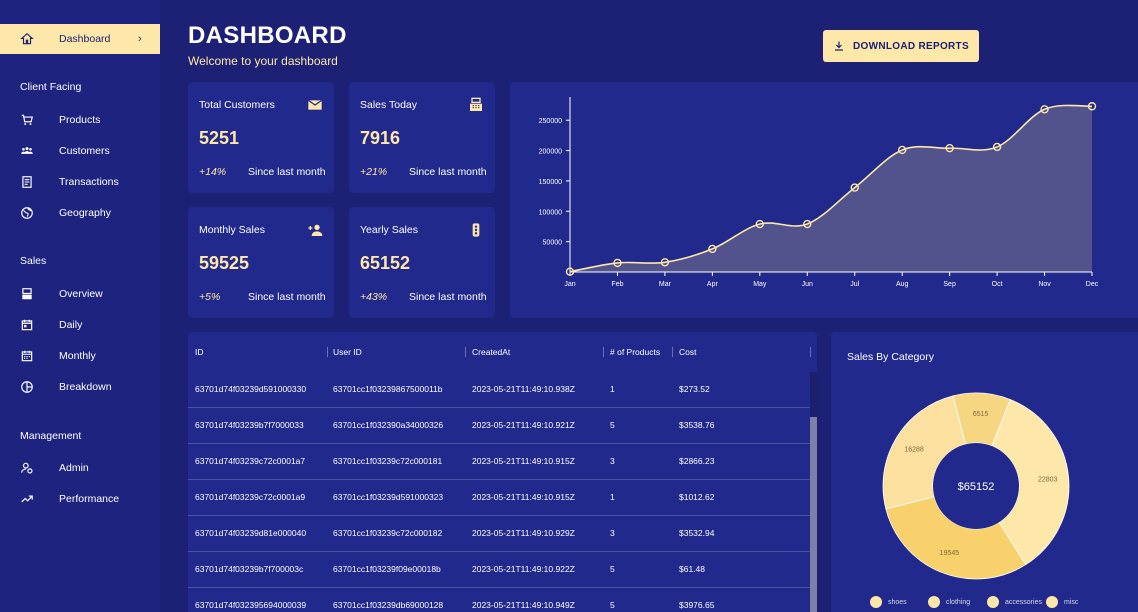 The width and height of the screenshot is (1138, 612). Describe the element at coordinates (612, 461) in the screenshot. I see `cell-products: 3` at that location.